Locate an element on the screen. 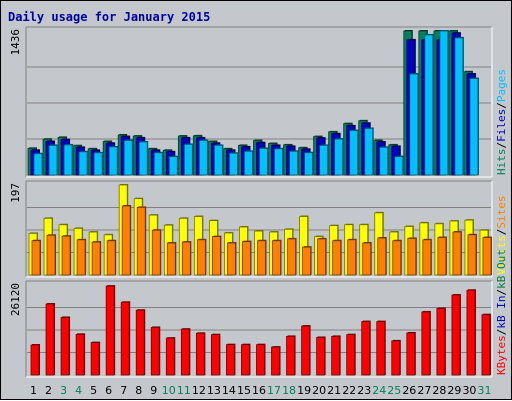  legend-entry: kB In is located at coordinates (501, 312).